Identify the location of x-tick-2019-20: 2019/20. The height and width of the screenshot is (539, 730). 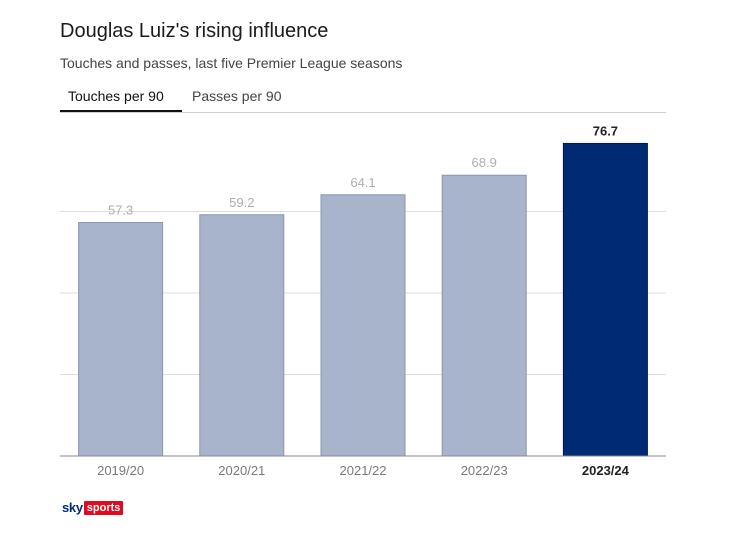
(120, 470).